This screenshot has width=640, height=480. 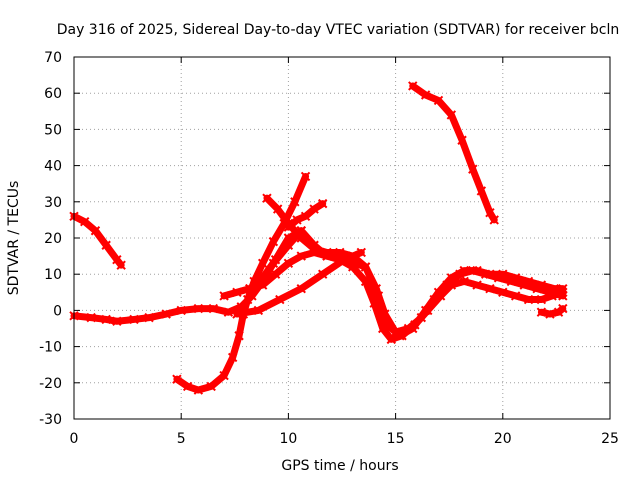 I want to click on y-tick-label: 40, so click(x=53, y=167).